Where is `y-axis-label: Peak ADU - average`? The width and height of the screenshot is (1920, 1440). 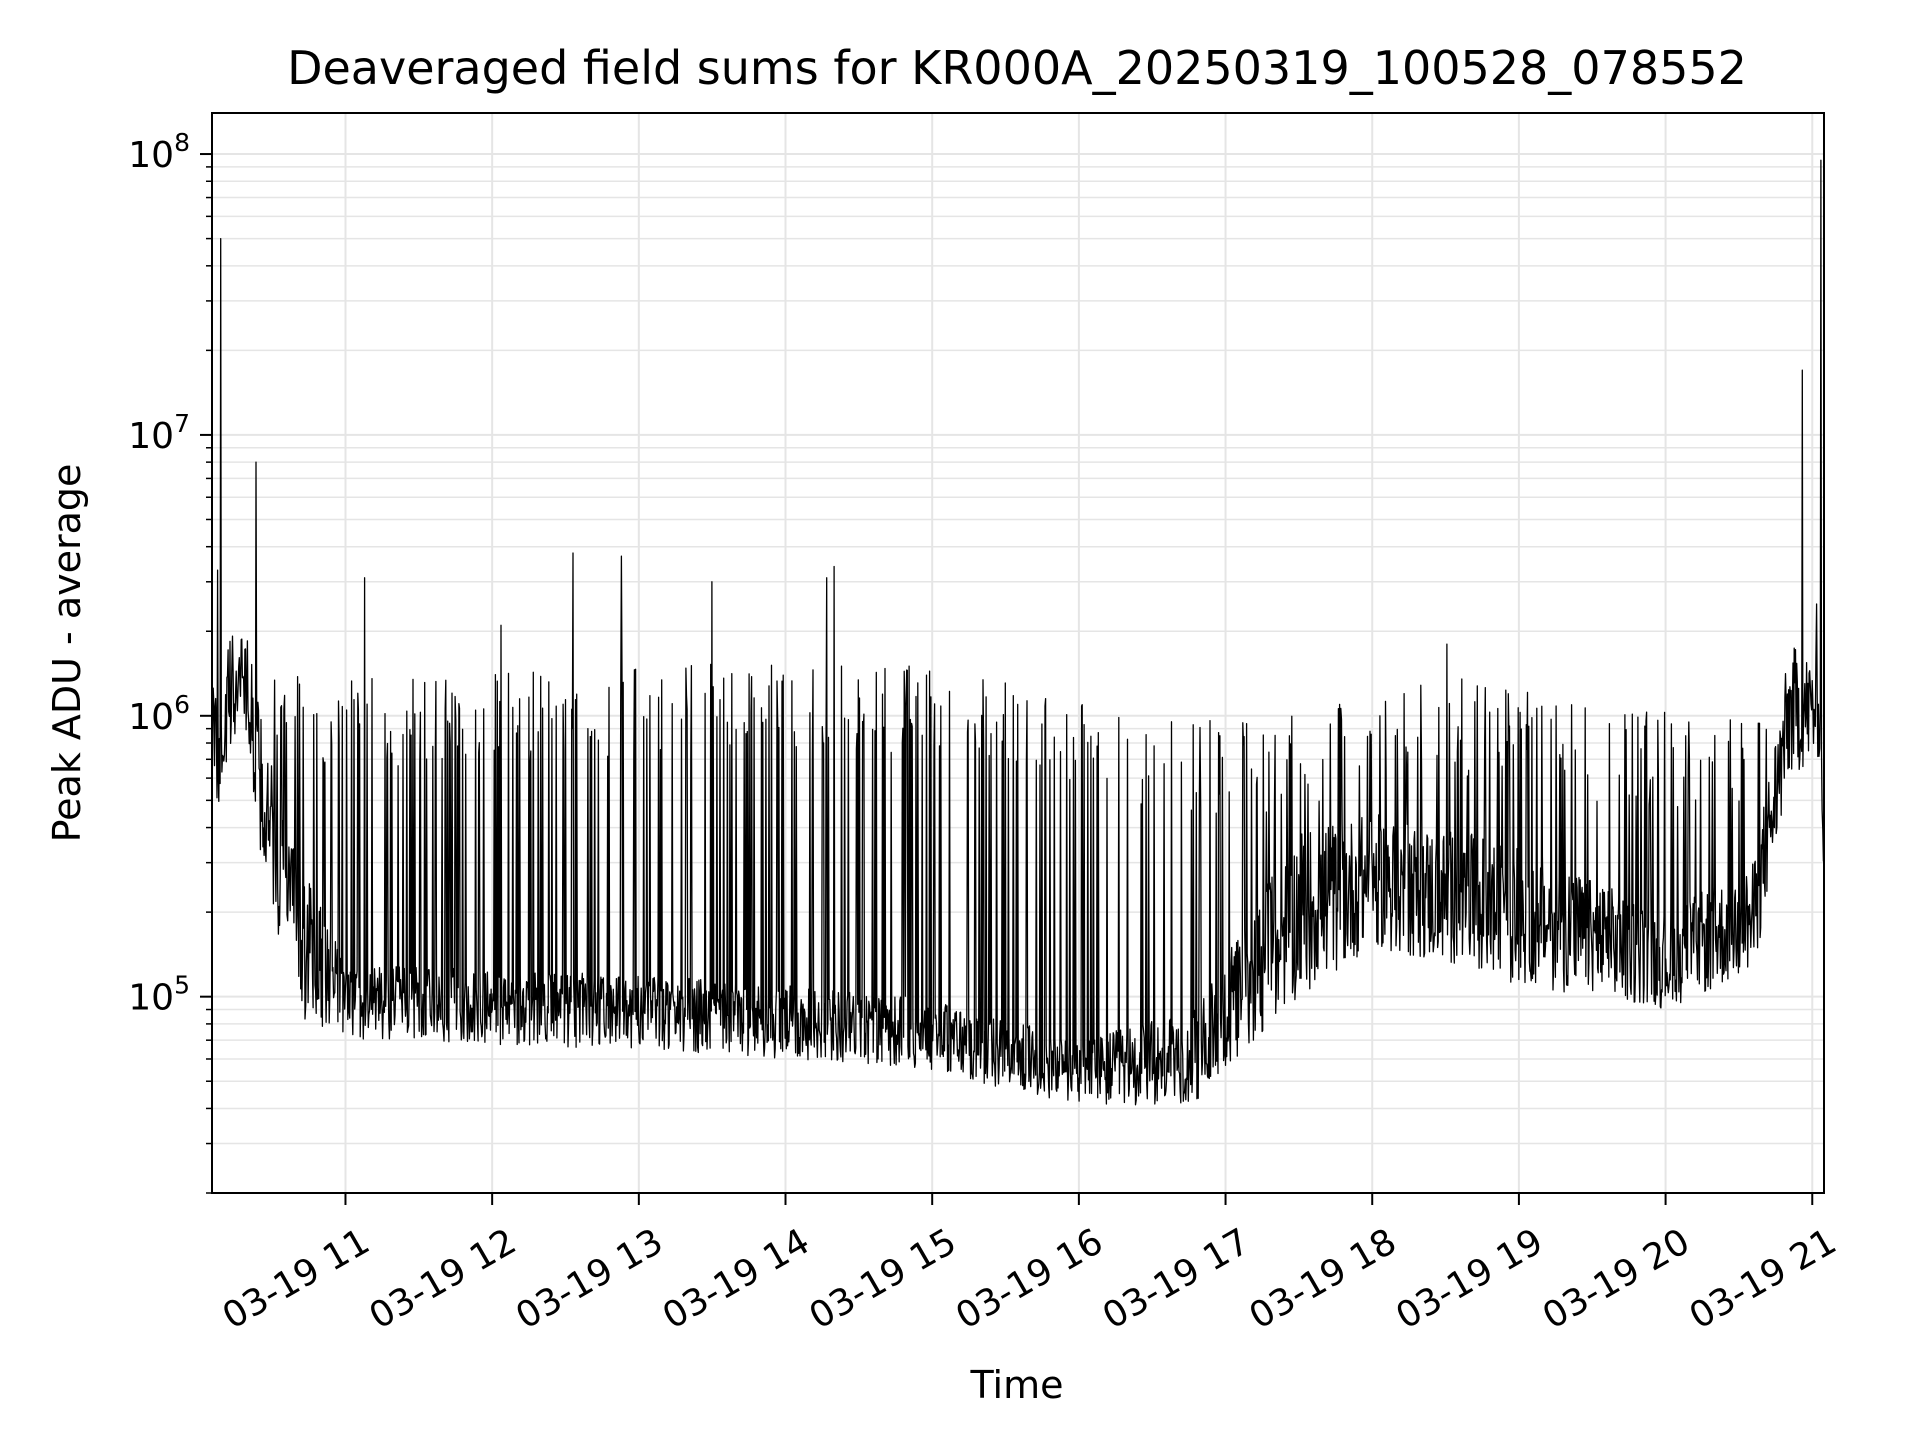
y-axis-label: Peak ADU - average is located at coordinates (67, 653).